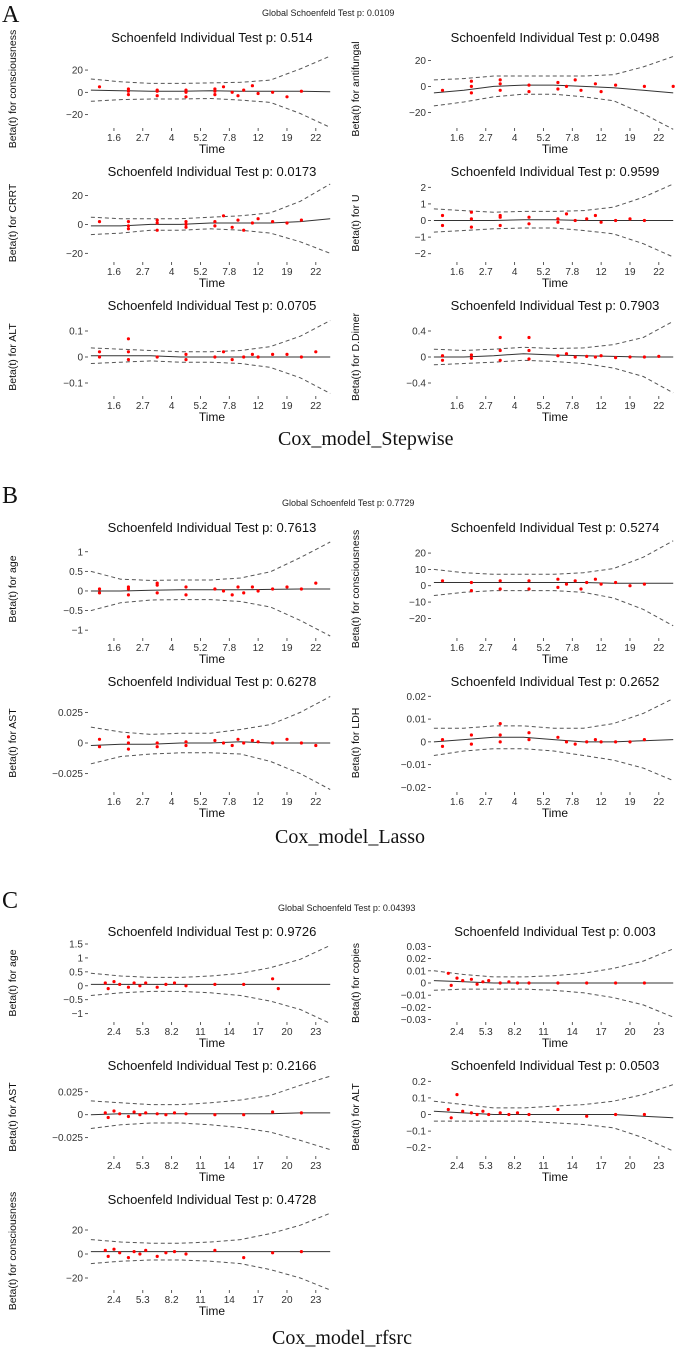  Describe the element at coordinates (356, 356) in the screenshot. I see `y-axis-label: Beta(t) for D.Dimer` at that location.